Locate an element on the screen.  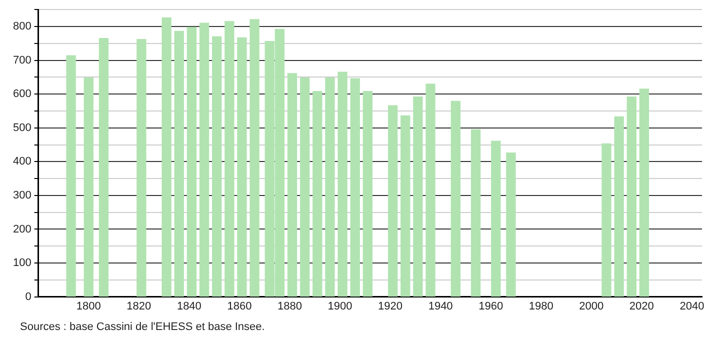
x-tick-label: 1820 is located at coordinates (139, 306).